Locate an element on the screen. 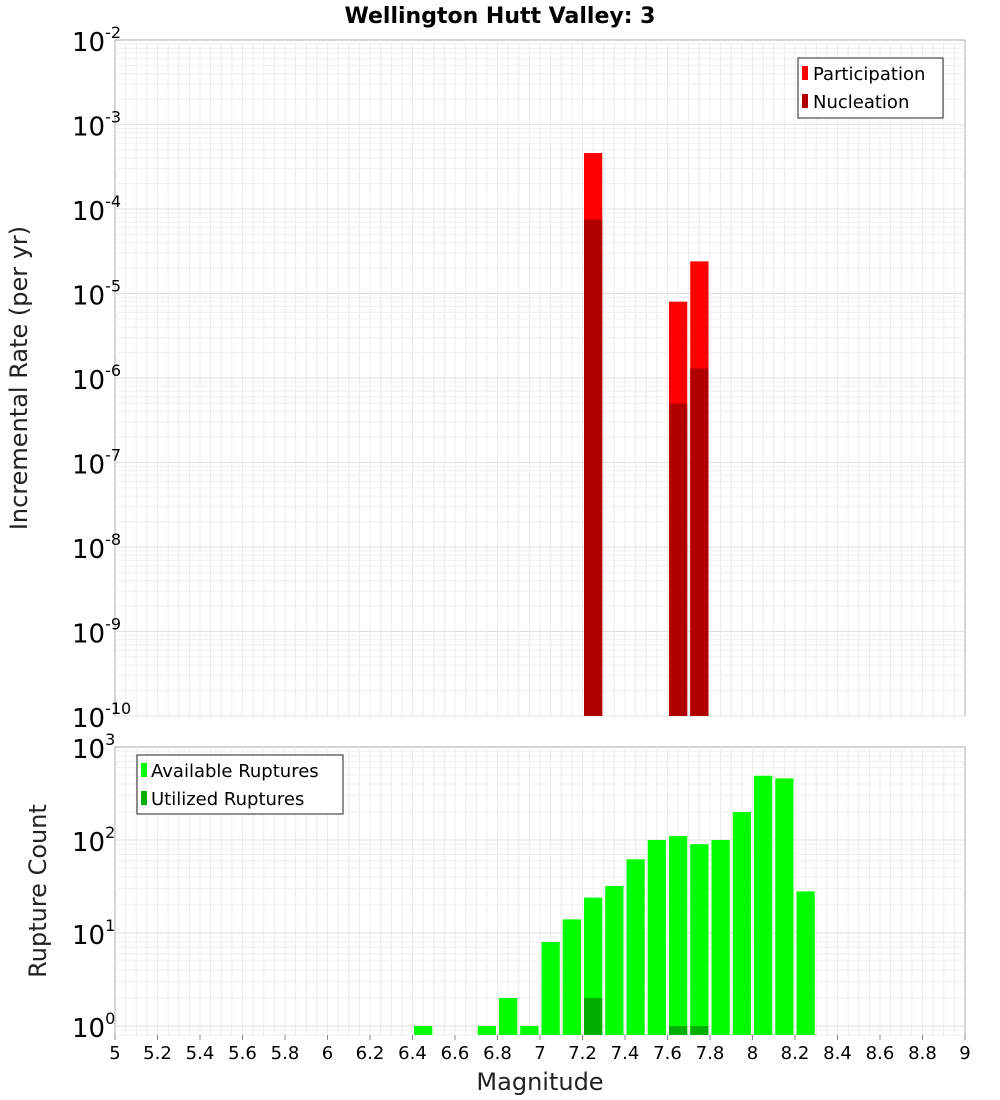  bottom-legend: Available Ruptures Utilized Ruptures is located at coordinates (240, 784).